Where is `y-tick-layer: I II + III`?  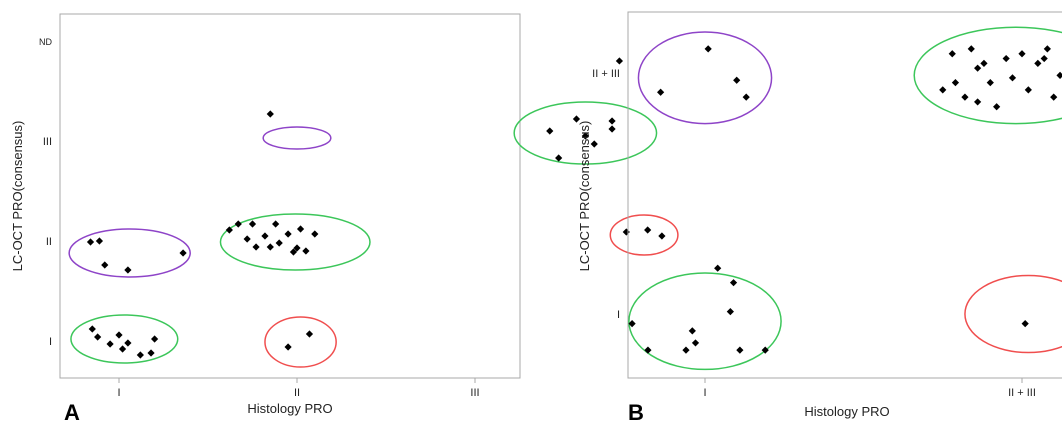 y-tick-layer: I II + III is located at coordinates (606, 194).